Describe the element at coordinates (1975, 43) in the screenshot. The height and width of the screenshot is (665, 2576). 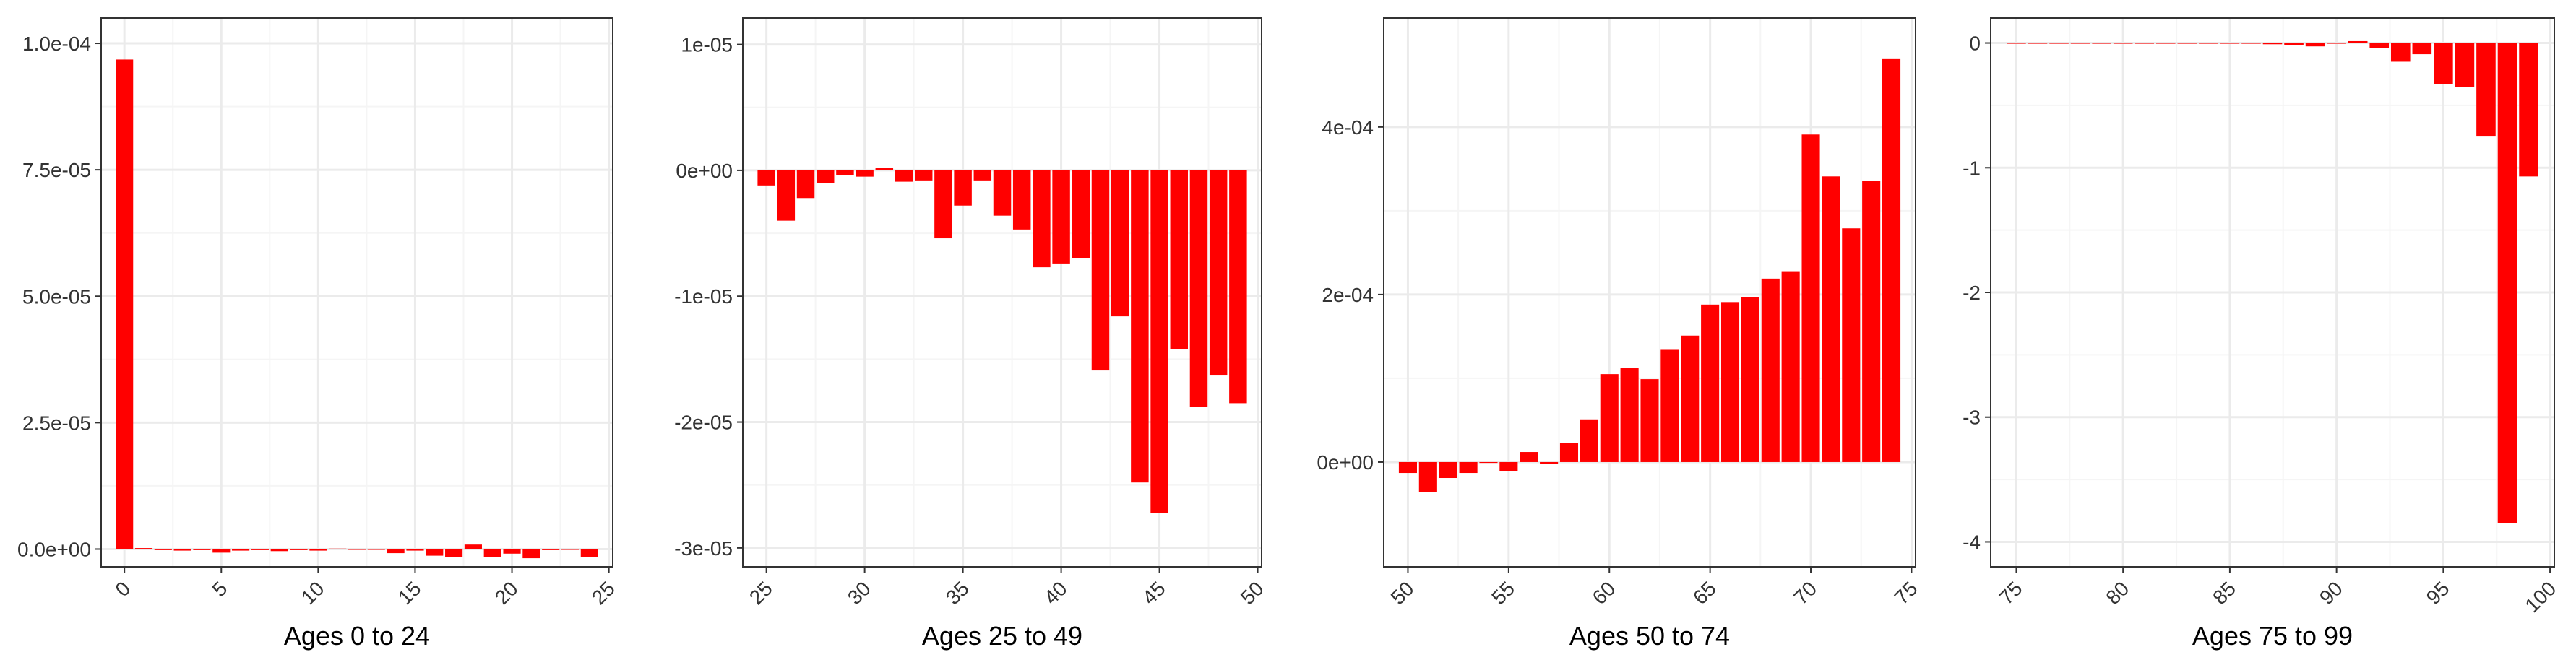
I see `y-tick-label: 0` at that location.